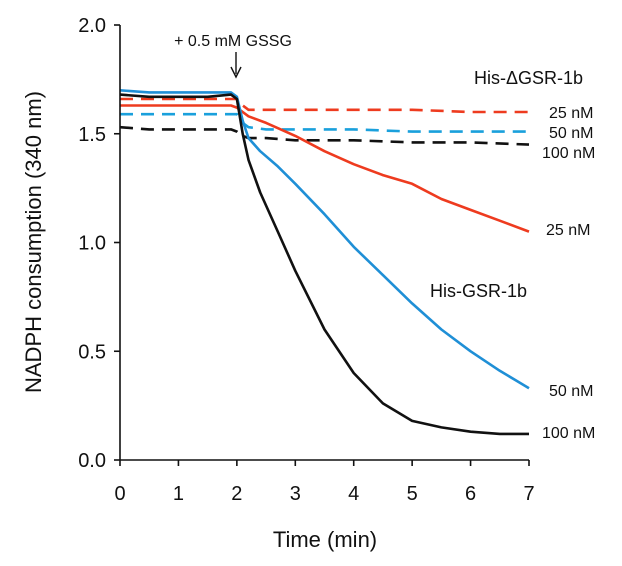  Describe the element at coordinates (528, 78) in the screenshot. I see `label-delta-gsr-1b: His-ΔGSR-1b` at that location.